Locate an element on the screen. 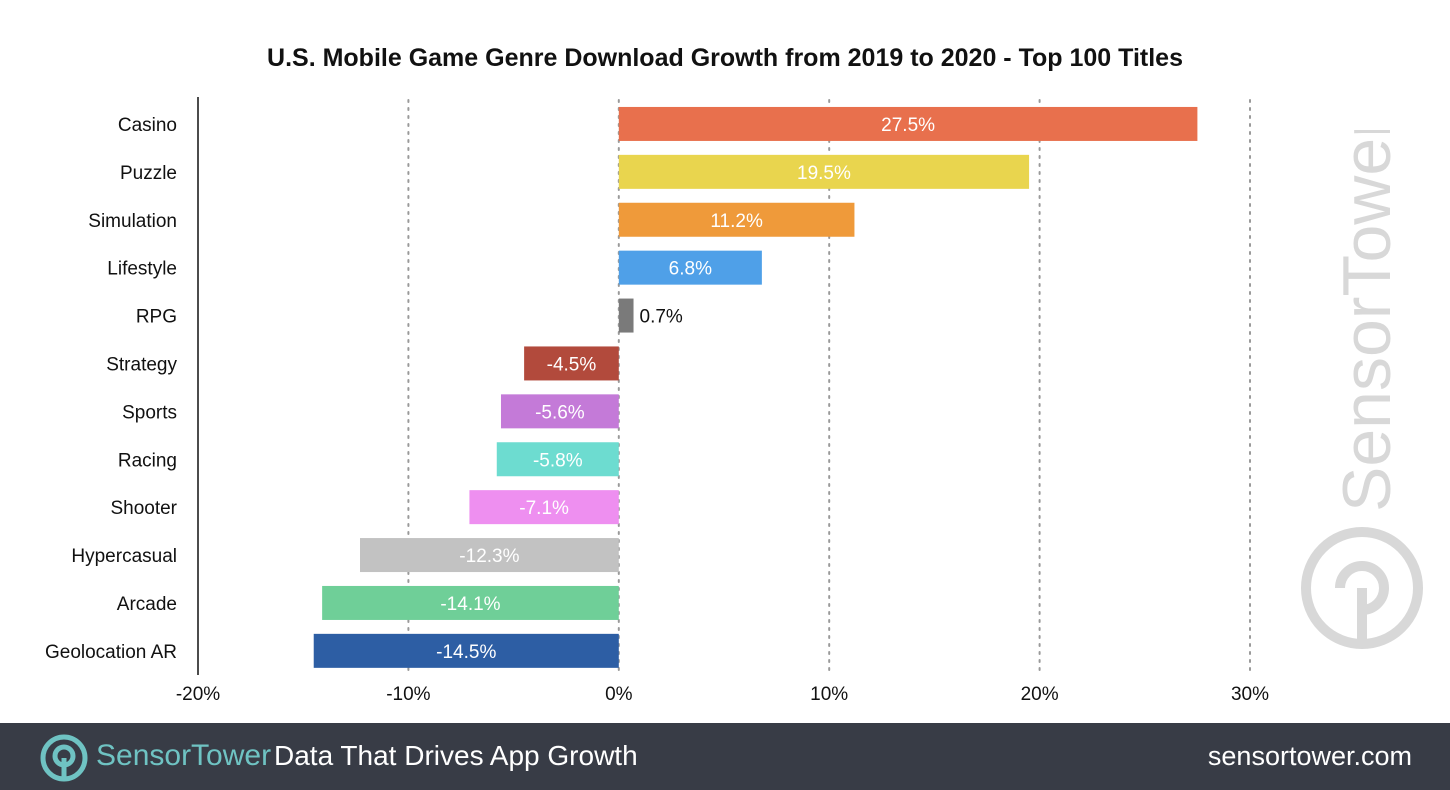 The image size is (1450, 790). x-tick-label: 20% is located at coordinates (1040, 694).